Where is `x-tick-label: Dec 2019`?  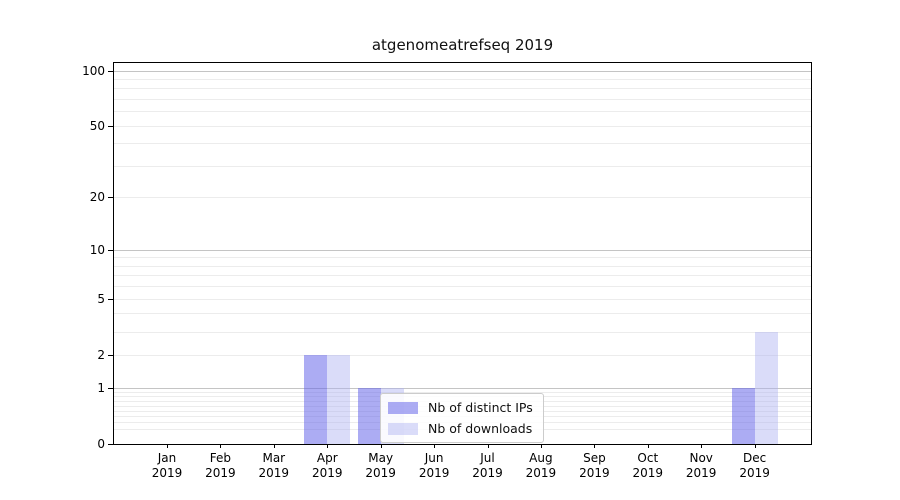
x-tick-label: Dec 2019 is located at coordinates (755, 466).